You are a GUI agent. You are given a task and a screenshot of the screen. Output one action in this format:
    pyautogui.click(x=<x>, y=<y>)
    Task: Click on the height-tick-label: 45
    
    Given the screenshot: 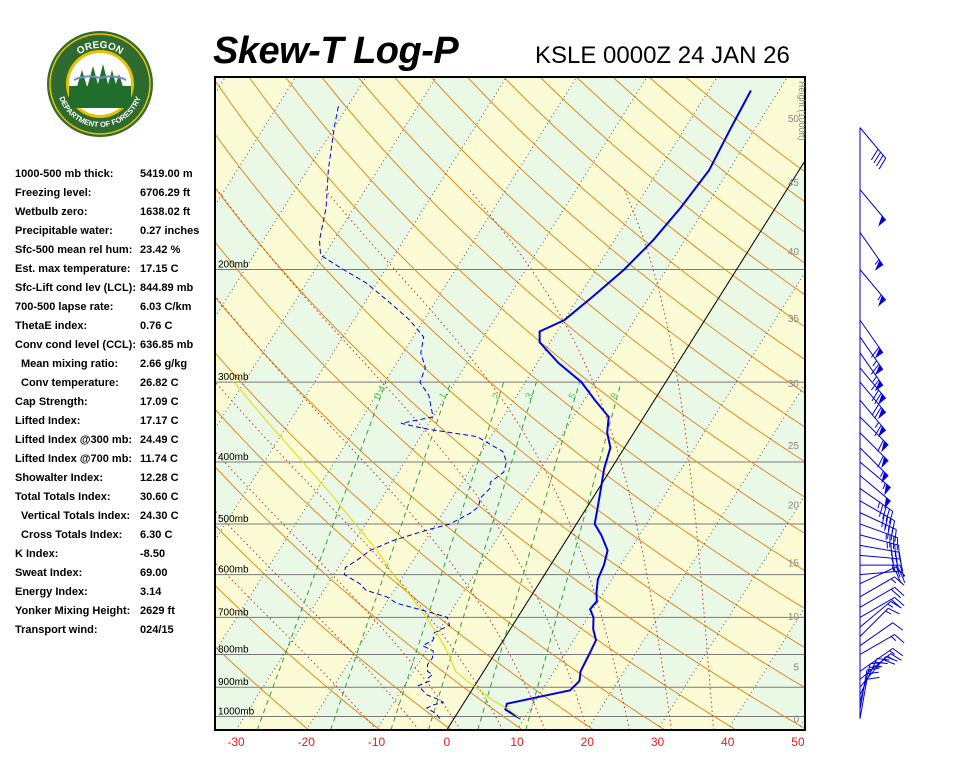 What is the action you would take?
    pyautogui.click(x=794, y=183)
    